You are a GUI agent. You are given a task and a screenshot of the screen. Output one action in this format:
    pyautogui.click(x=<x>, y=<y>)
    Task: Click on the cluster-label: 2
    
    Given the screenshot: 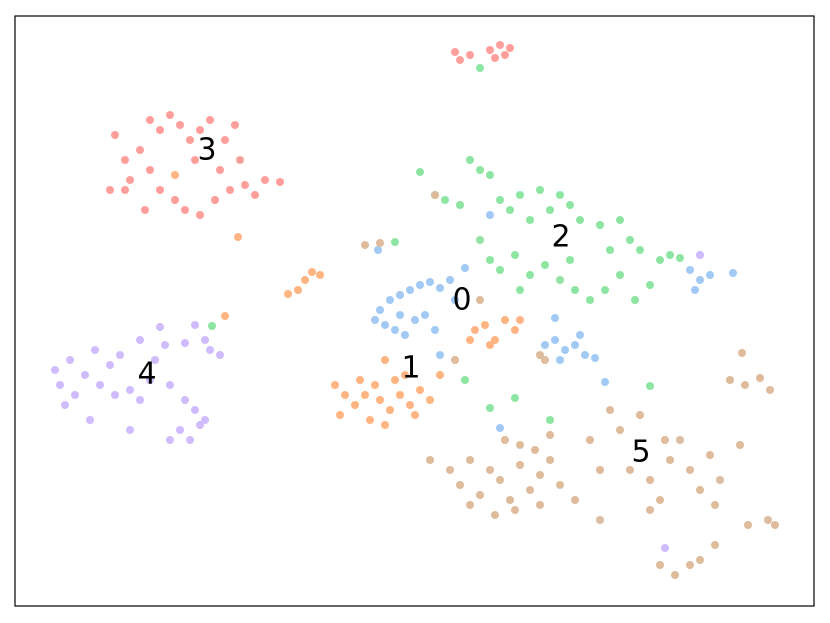 What is the action you would take?
    pyautogui.click(x=560, y=237)
    